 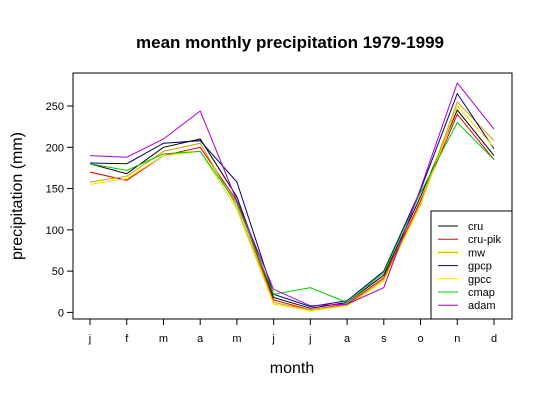 What do you see at coordinates (292, 368) in the screenshot?
I see `x-axis-label: month` at bounding box center [292, 368].